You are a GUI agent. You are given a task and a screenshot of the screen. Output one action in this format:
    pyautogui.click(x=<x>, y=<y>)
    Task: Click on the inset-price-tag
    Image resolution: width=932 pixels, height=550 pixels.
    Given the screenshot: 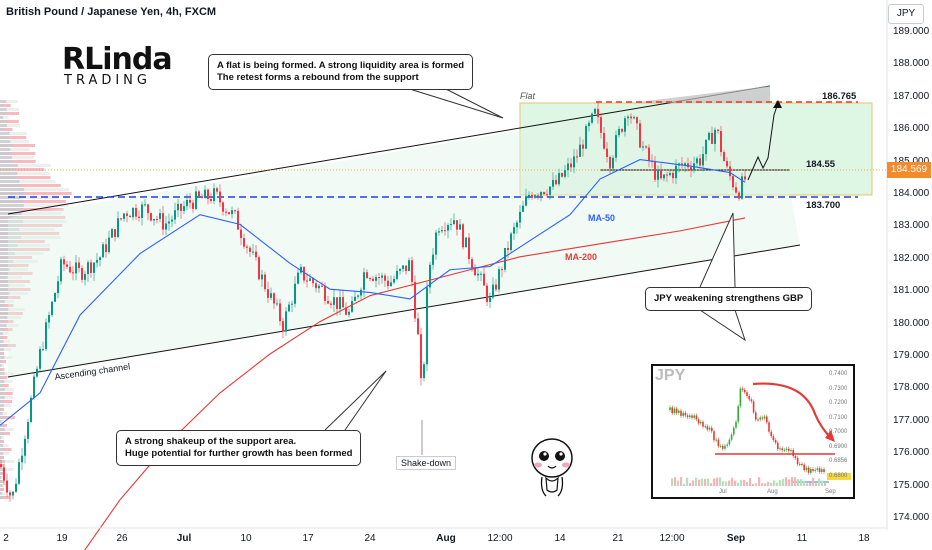 What is the action you would take?
    pyautogui.click(x=839, y=476)
    